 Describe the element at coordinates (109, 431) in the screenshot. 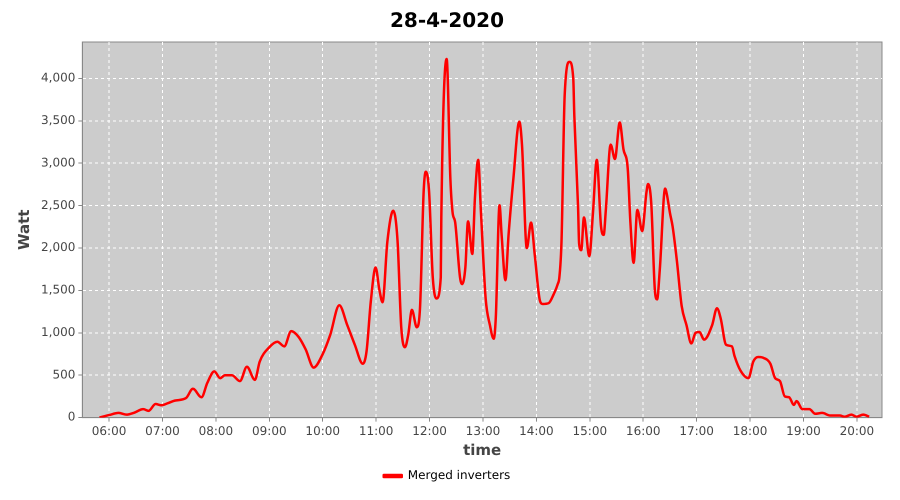

I see `x-tick-label: 06:00` at that location.